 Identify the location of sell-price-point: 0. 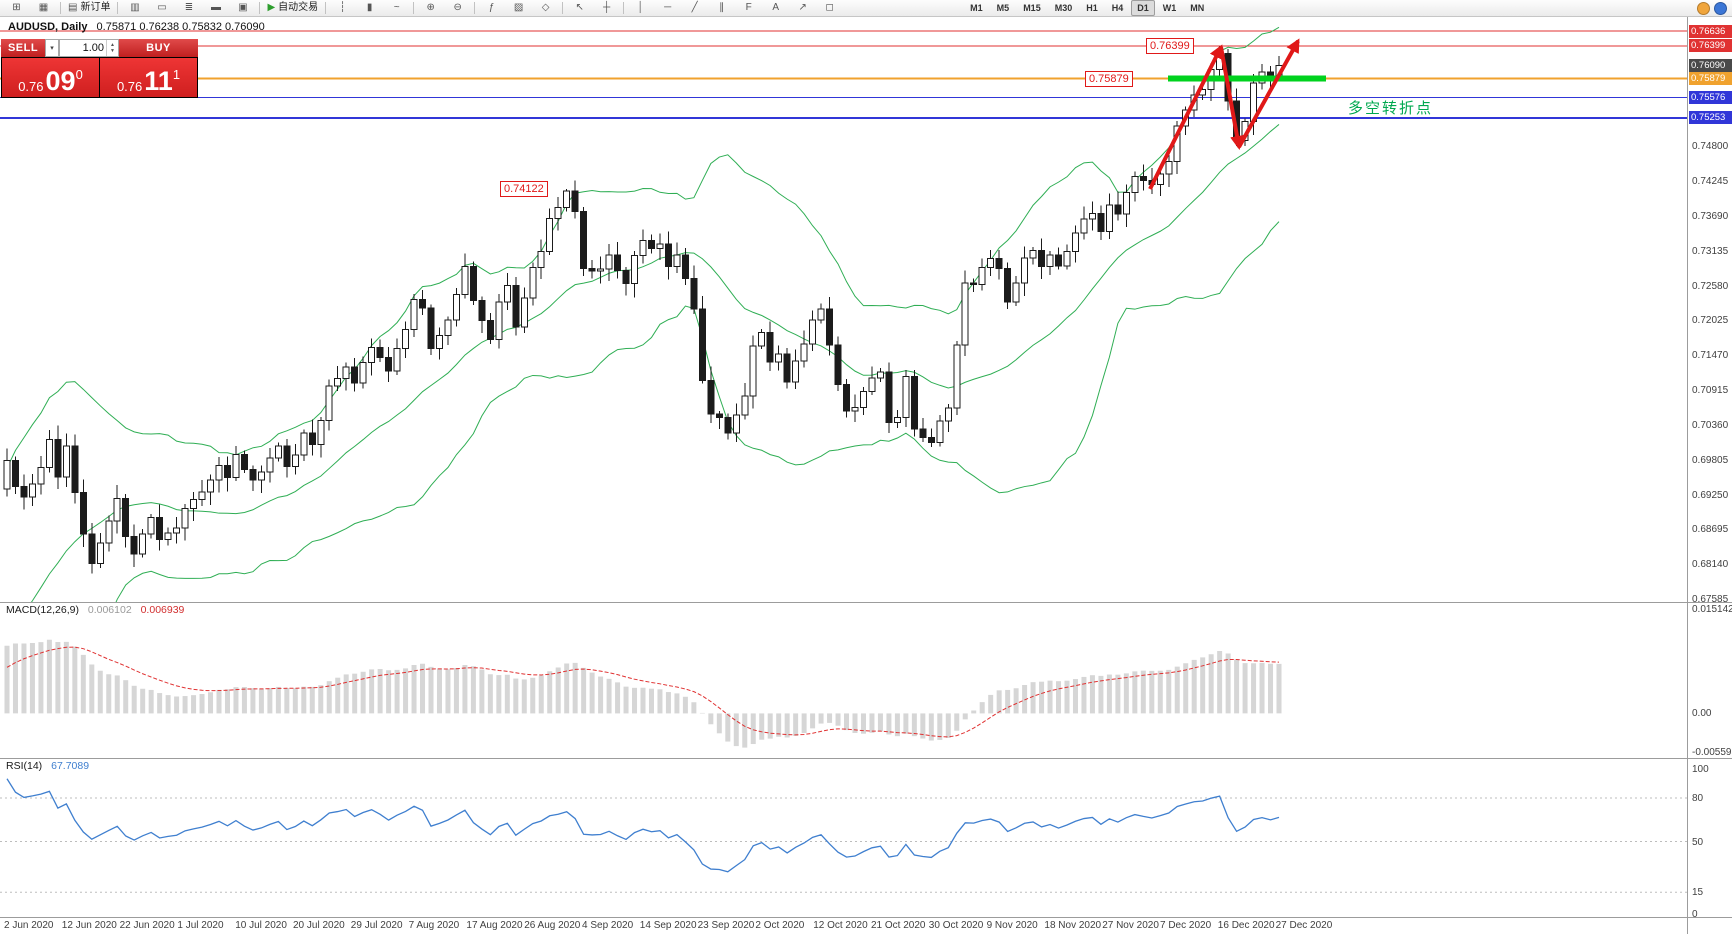
(79, 74).